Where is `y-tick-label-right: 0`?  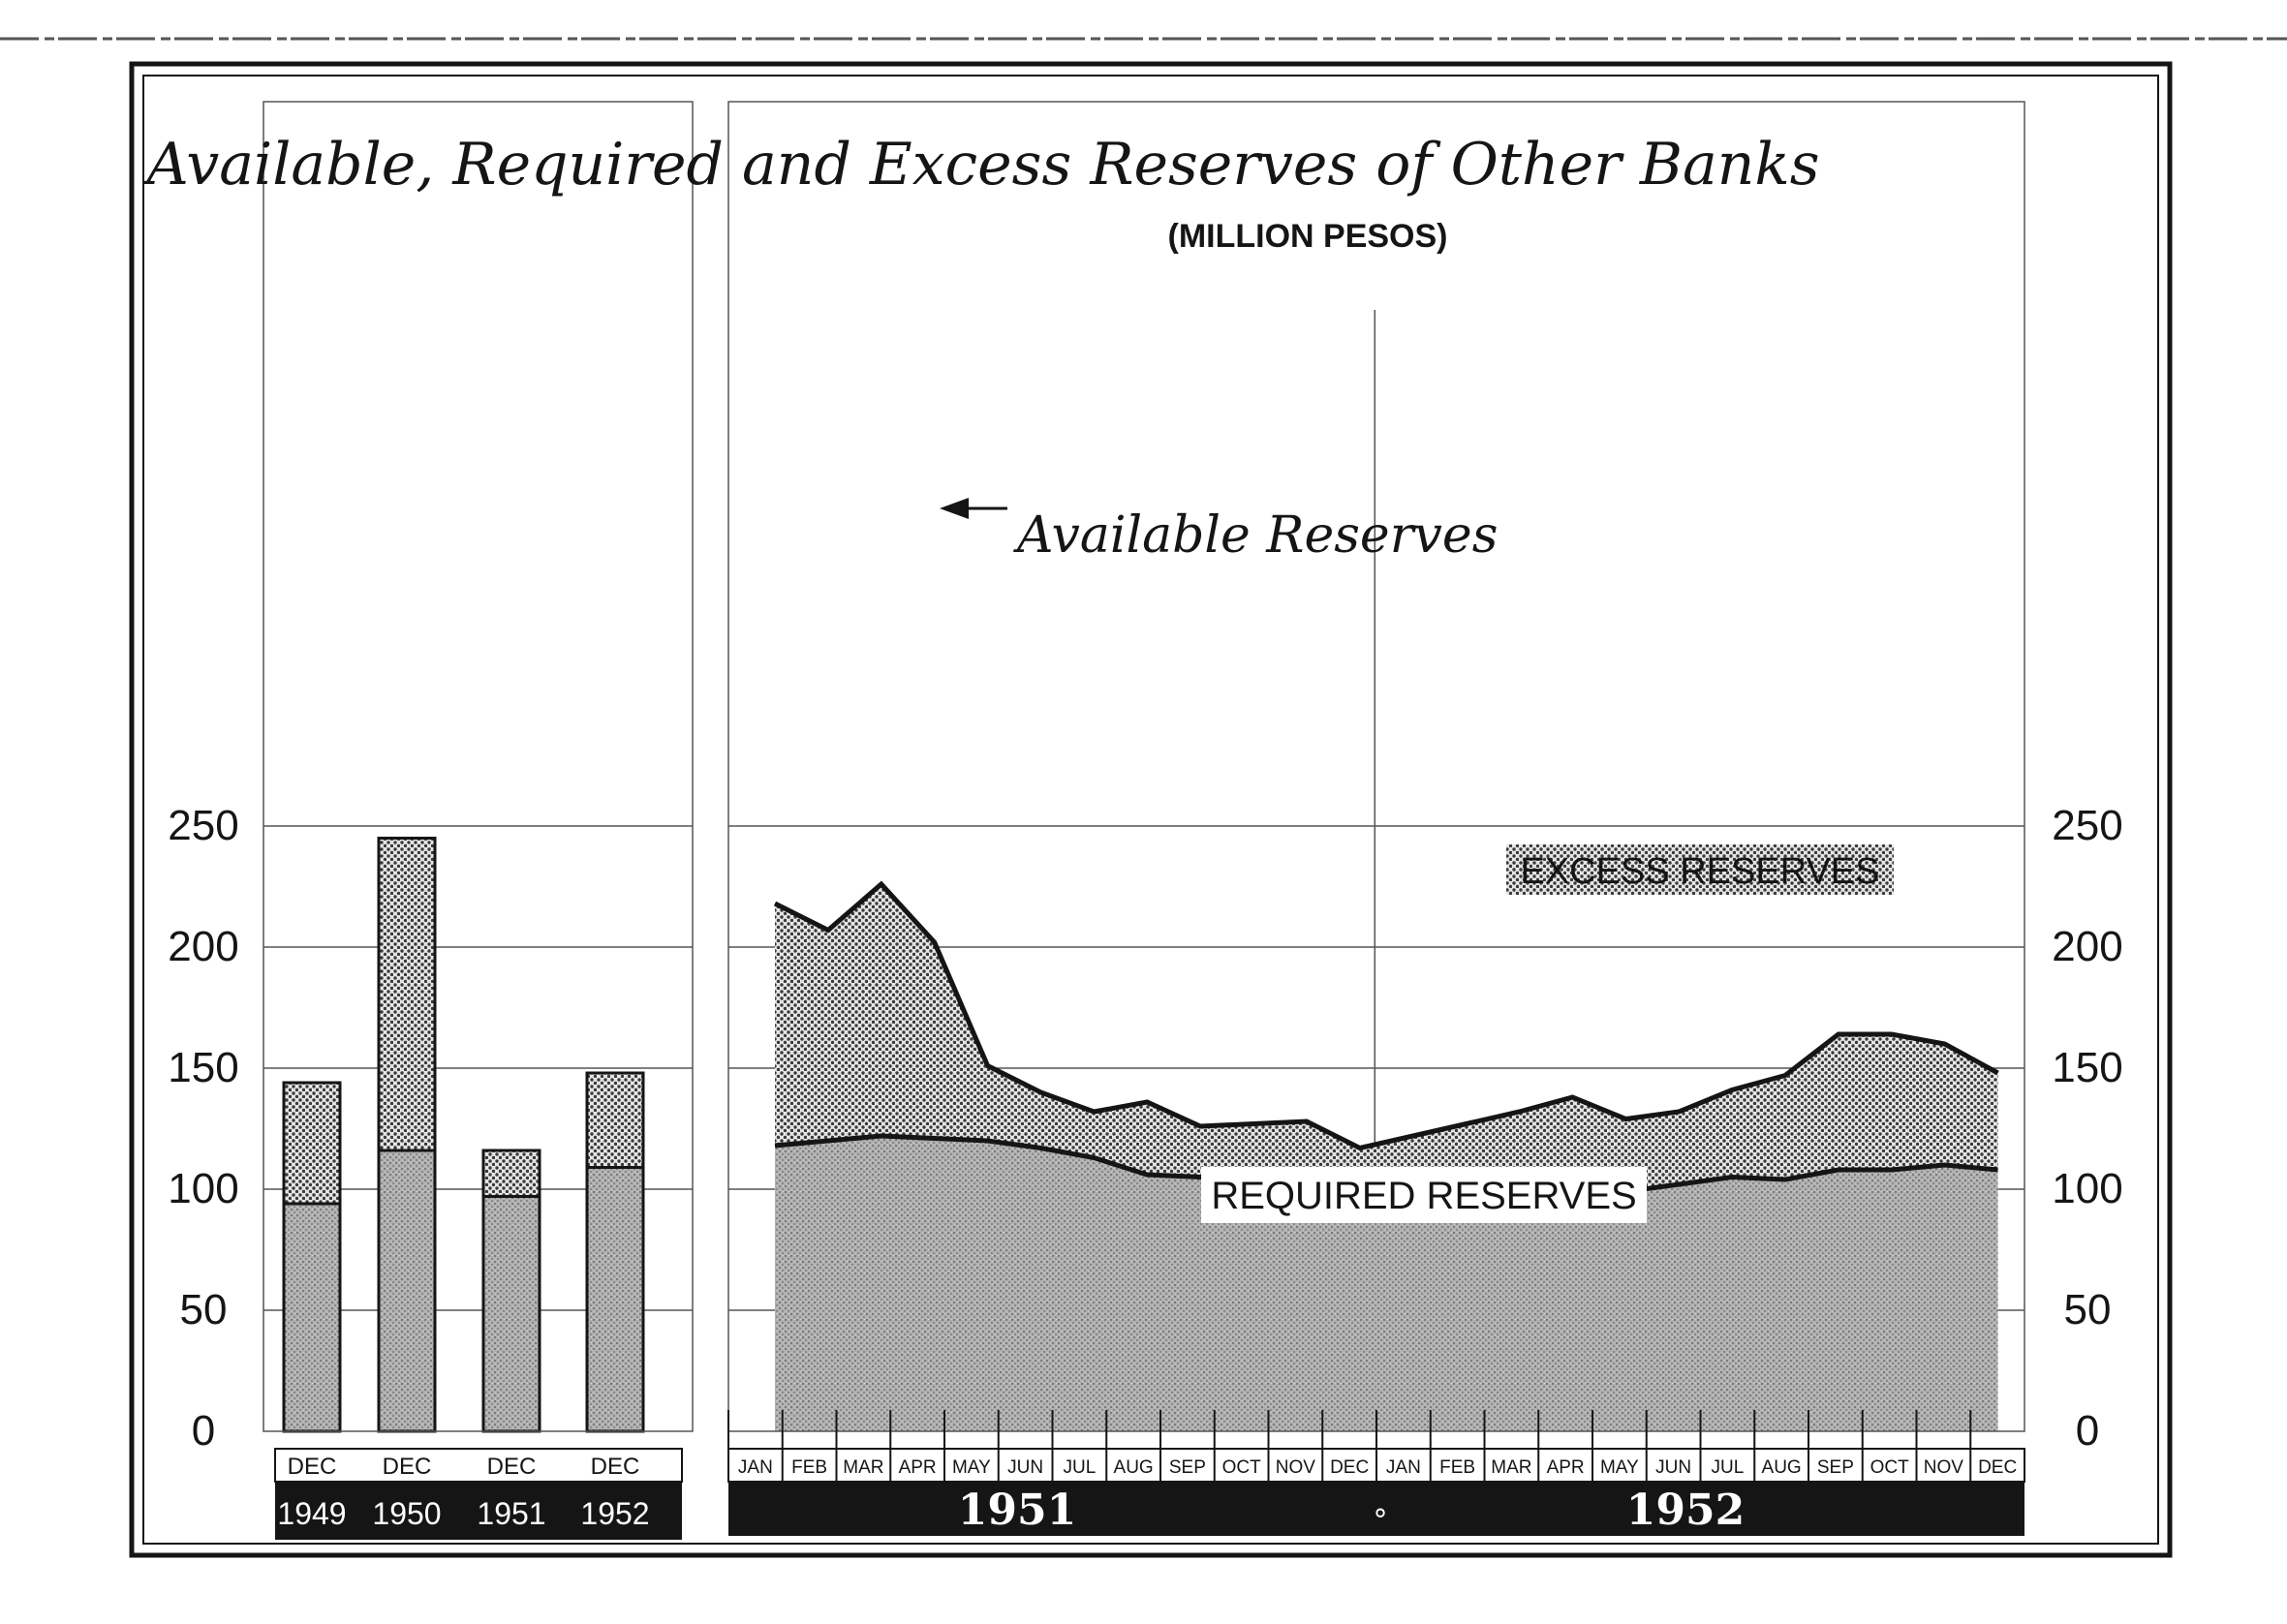 y-tick-label-right: 0 is located at coordinates (2087, 1431).